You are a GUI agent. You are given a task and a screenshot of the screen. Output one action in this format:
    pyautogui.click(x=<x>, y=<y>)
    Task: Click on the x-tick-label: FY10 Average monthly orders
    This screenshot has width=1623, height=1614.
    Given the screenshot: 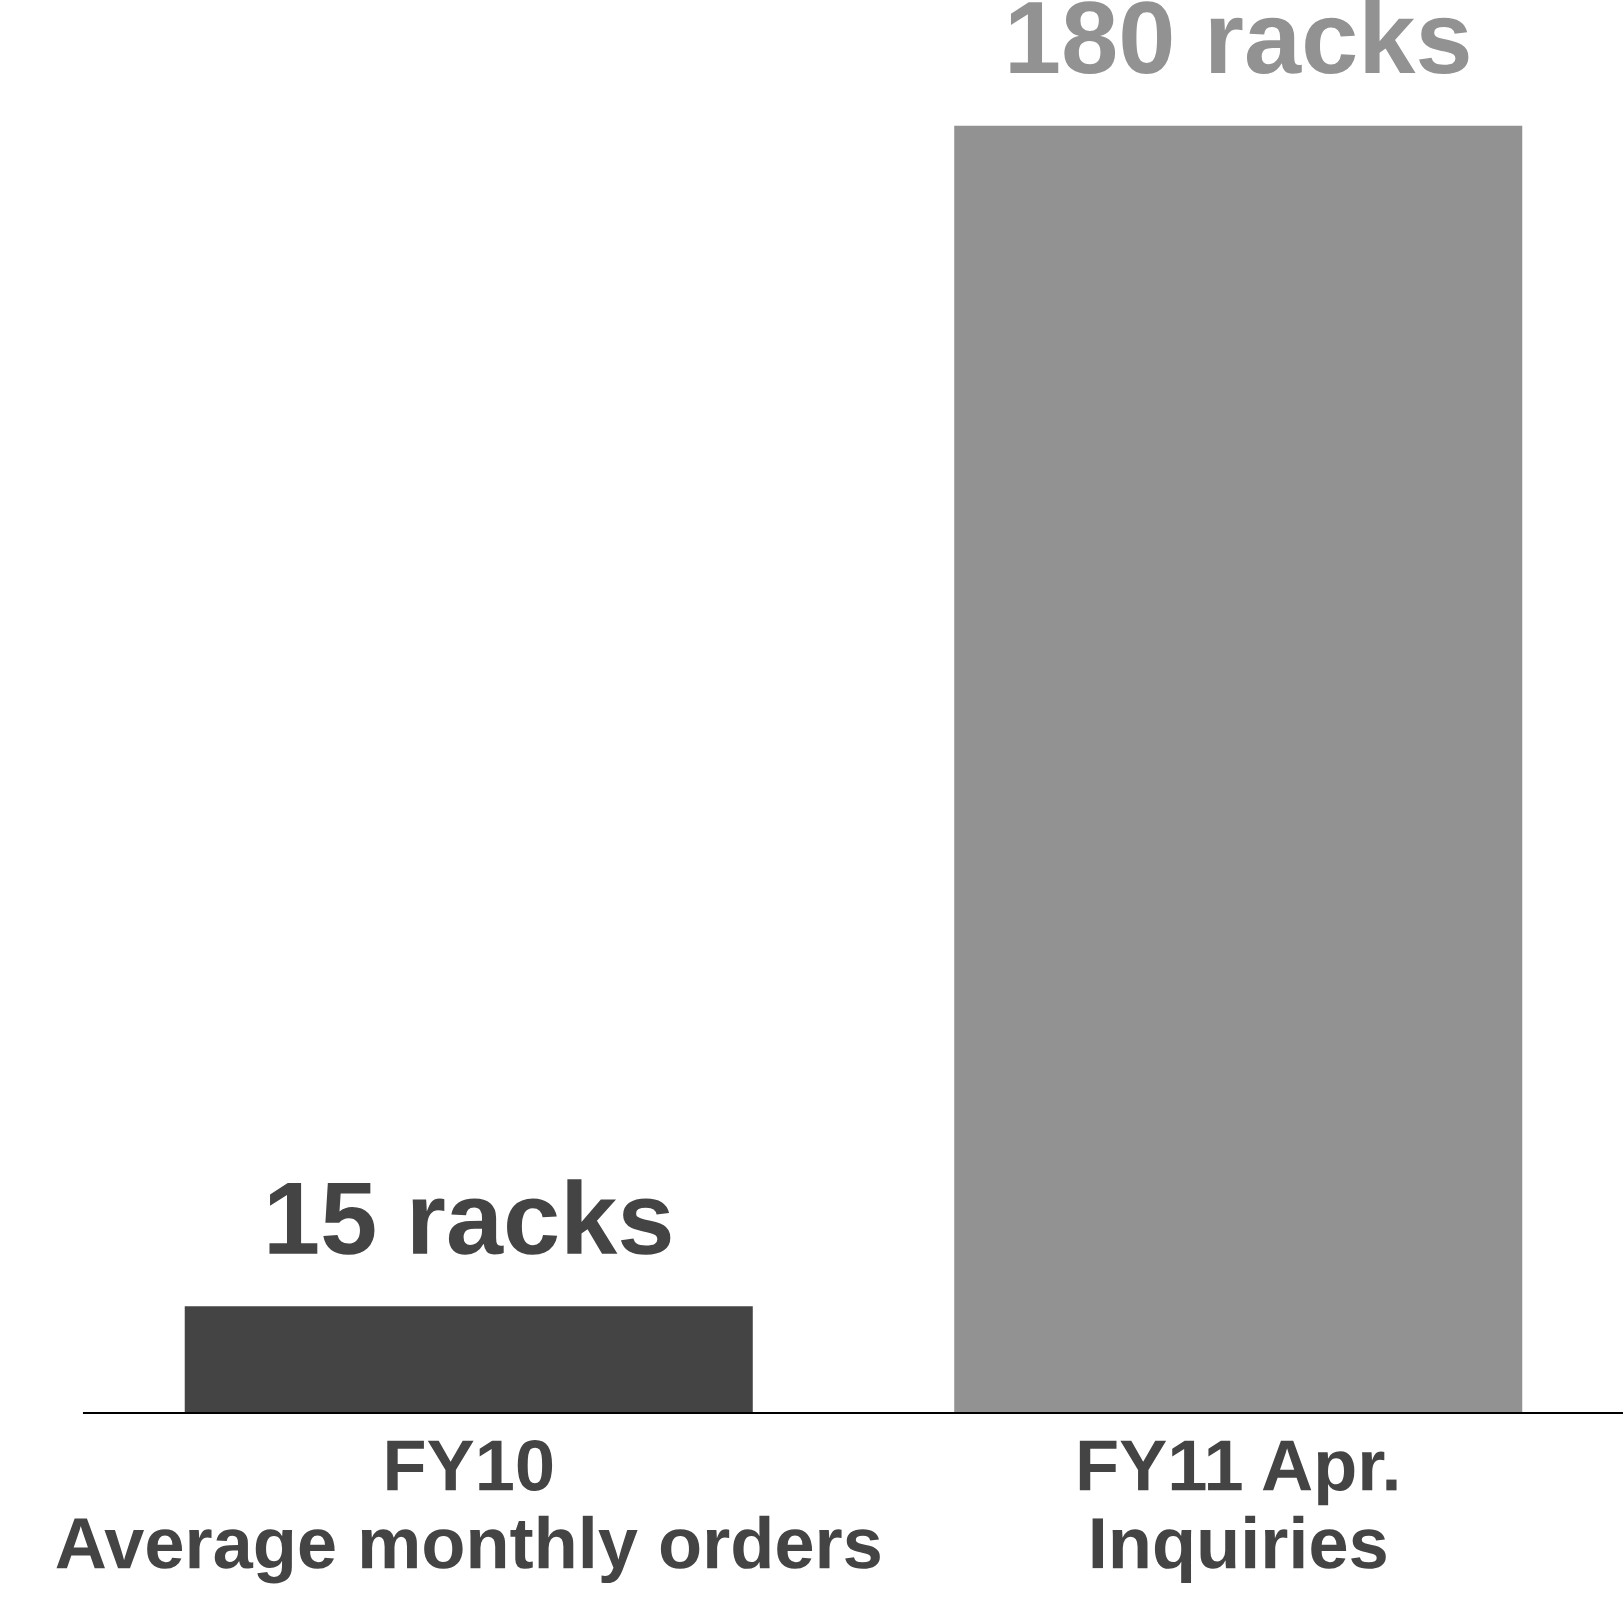 What is the action you would take?
    pyautogui.click(x=468, y=1511)
    